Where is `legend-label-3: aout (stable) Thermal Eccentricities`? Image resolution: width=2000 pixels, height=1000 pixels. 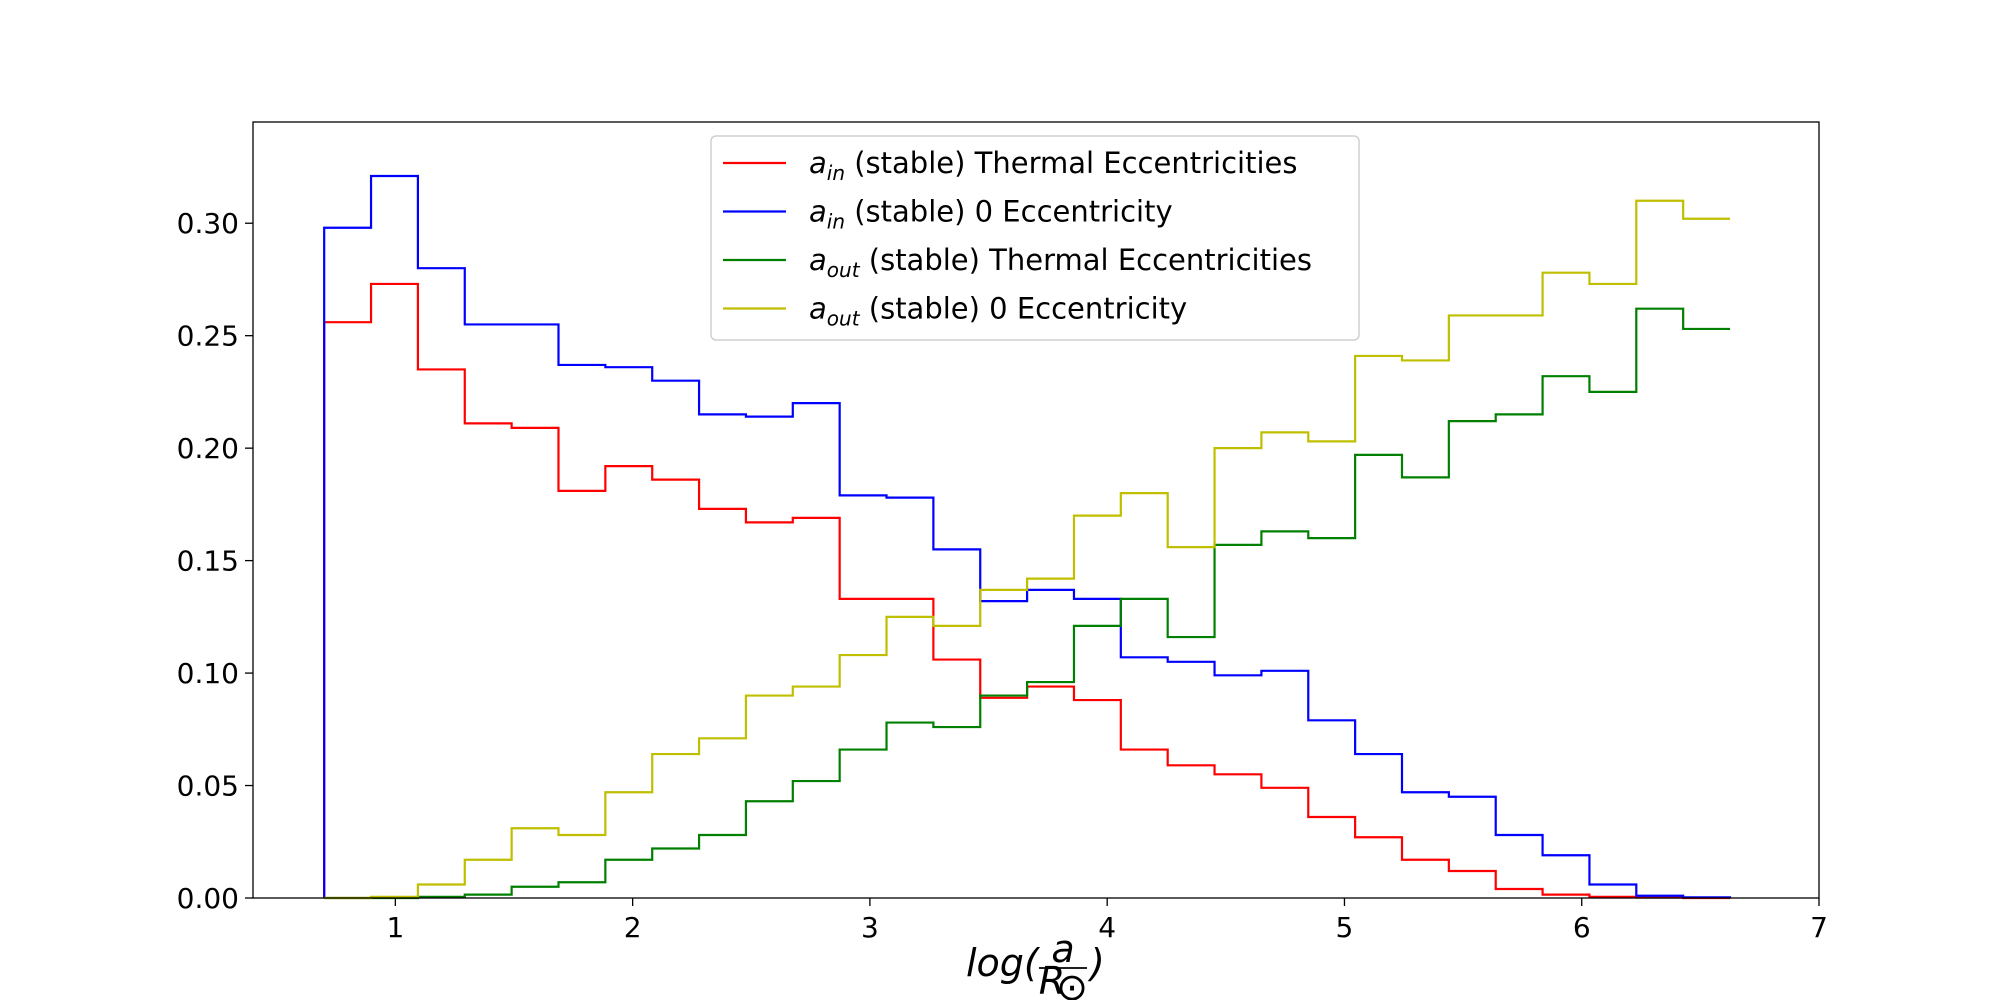
legend-label-3: aout (stable) Thermal Eccentricities is located at coordinates (1060, 262).